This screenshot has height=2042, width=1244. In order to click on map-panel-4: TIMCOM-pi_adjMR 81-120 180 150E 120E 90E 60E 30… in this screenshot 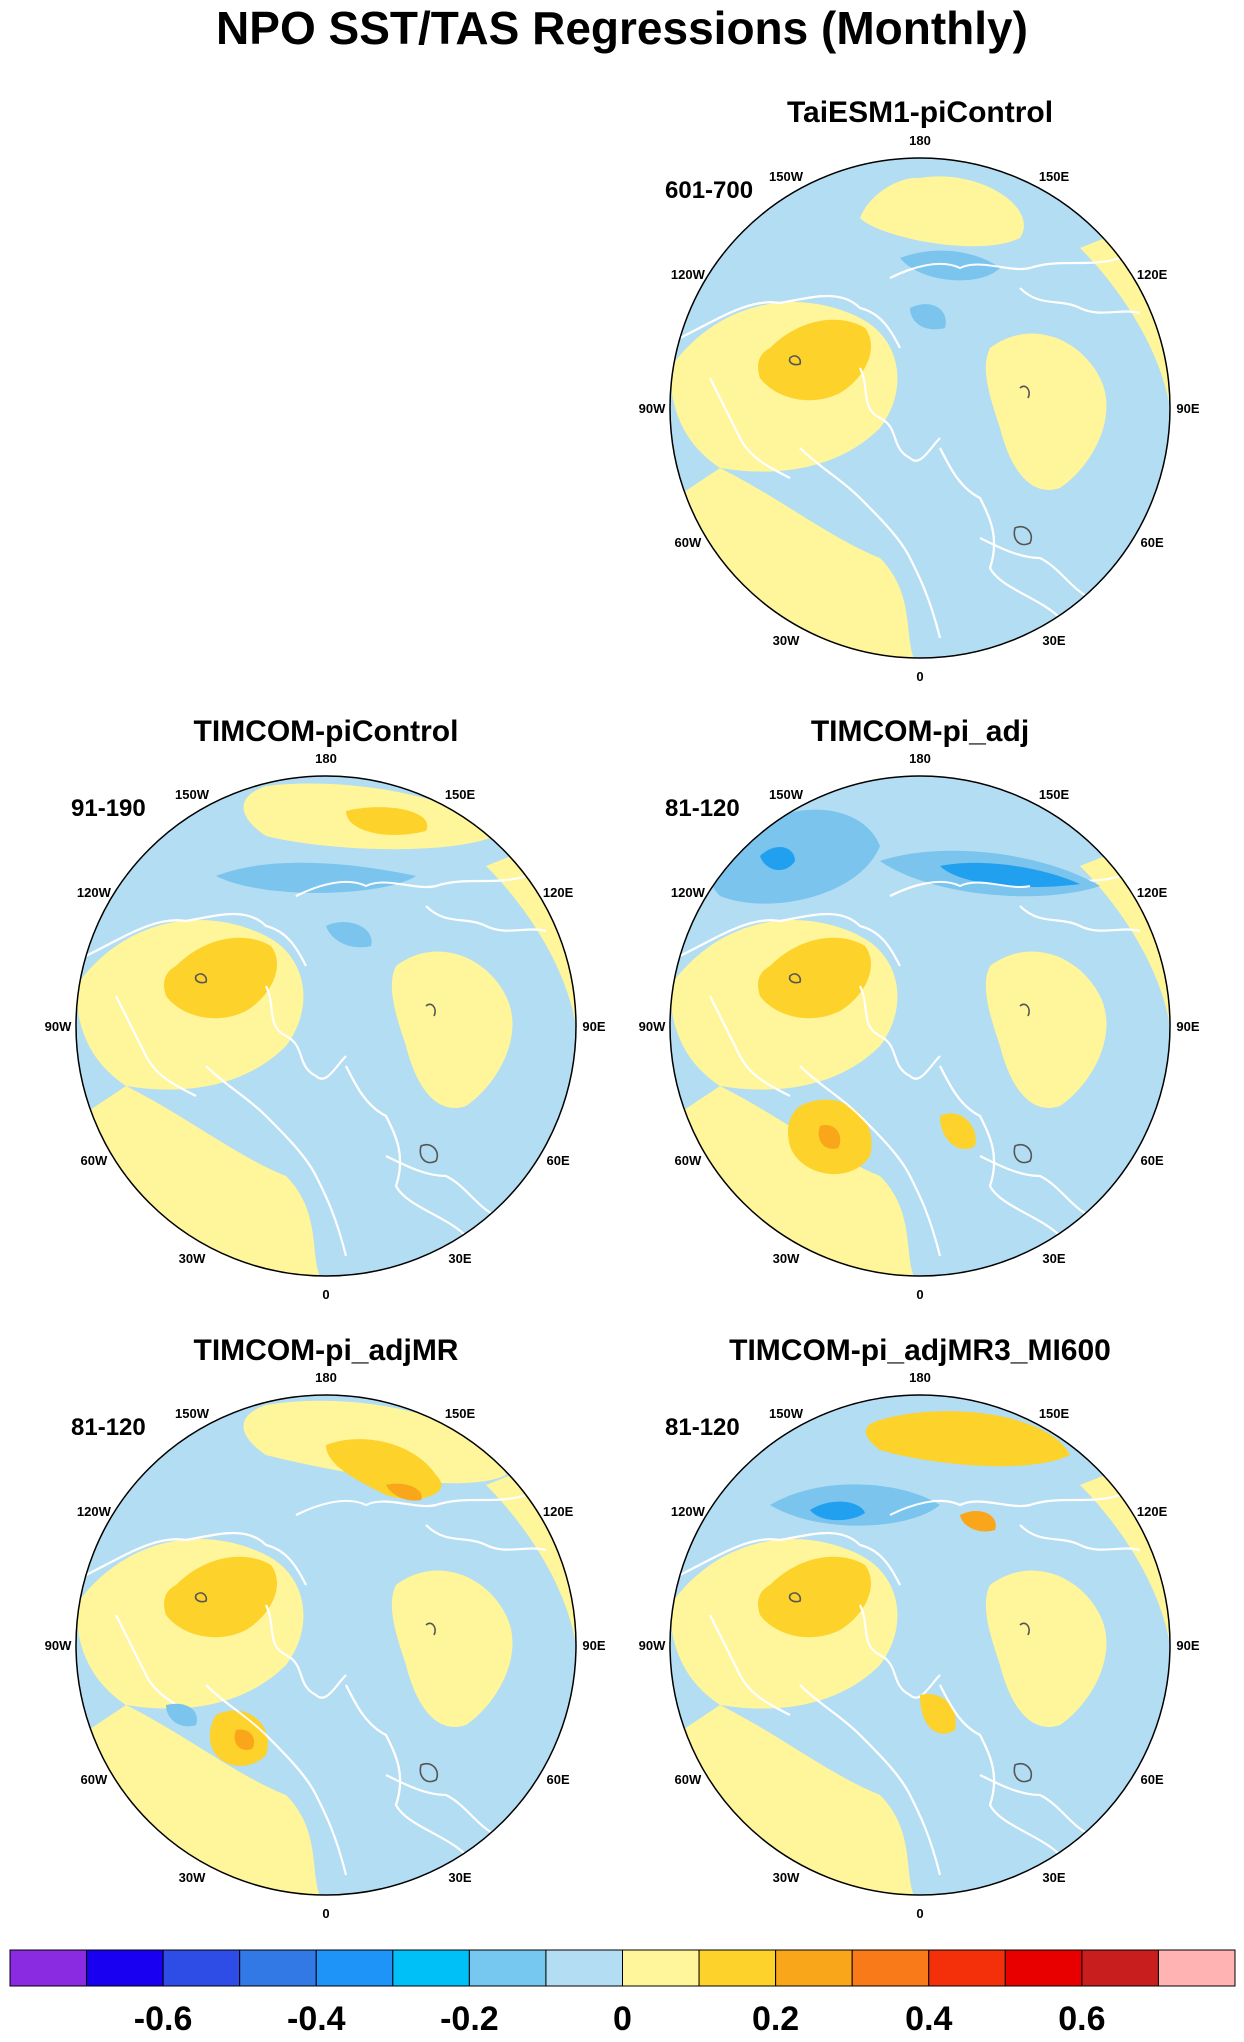, I will do `click(325, 1627)`.